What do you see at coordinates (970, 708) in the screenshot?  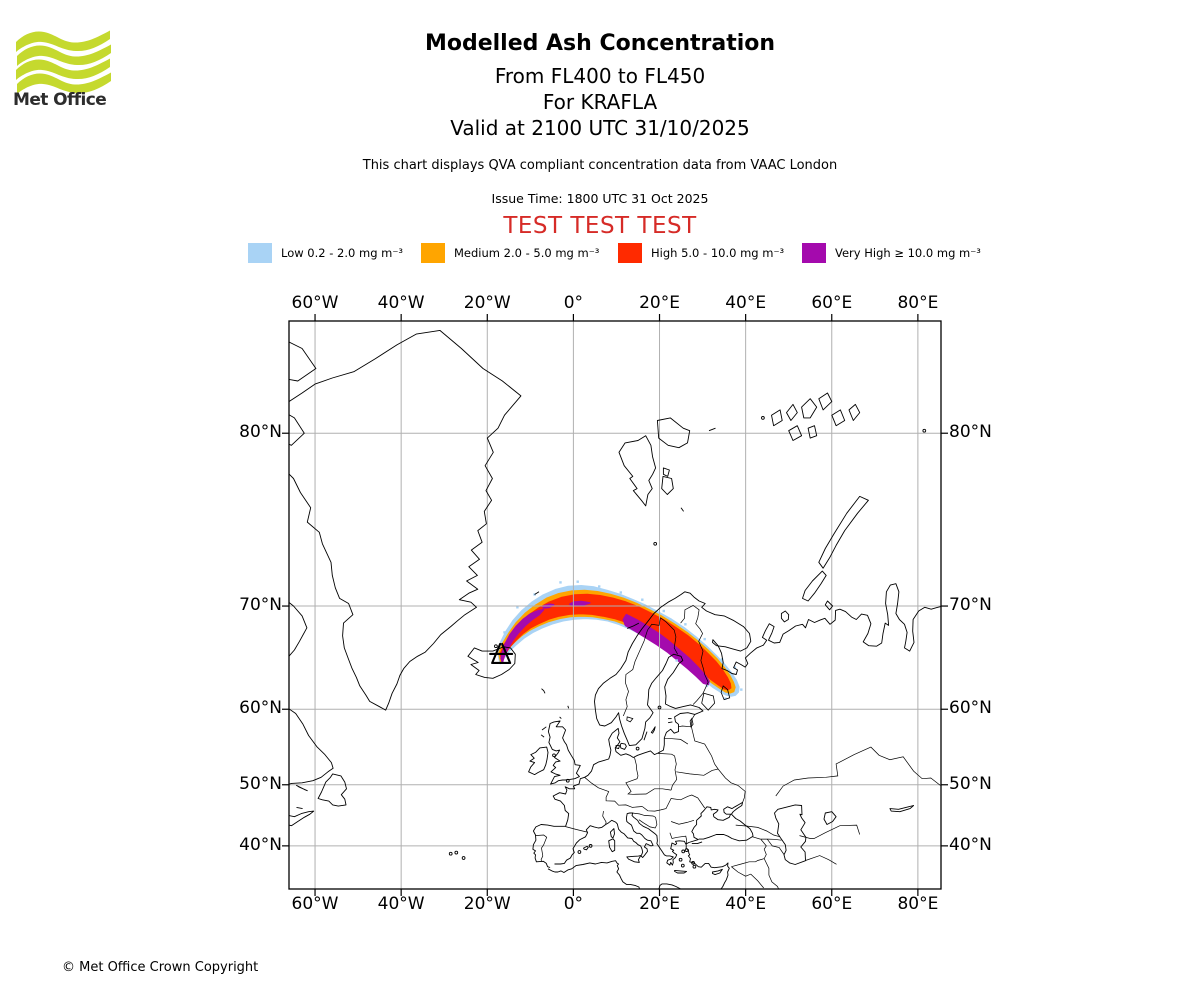 I see `lat-label-right: 60°N` at bounding box center [970, 708].